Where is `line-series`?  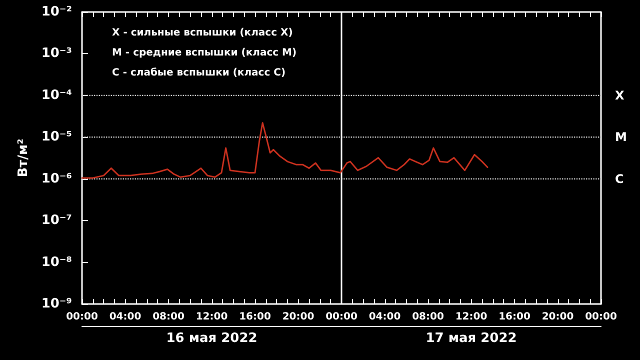
line-series is located at coordinates (284, 150).